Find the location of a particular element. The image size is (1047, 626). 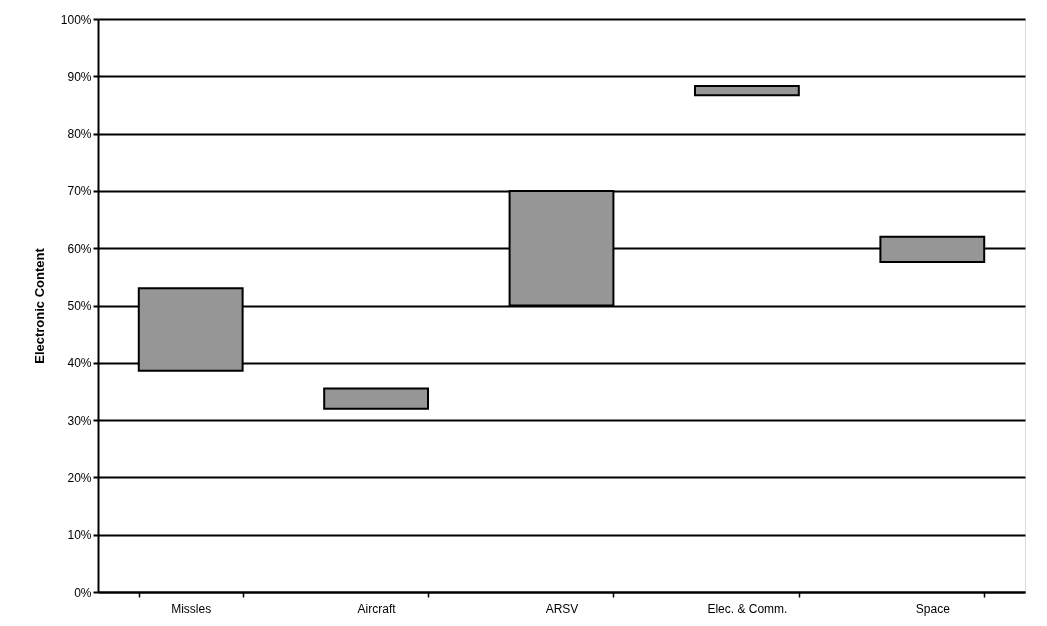

y-axis-title: Electronic Content is located at coordinates (39, 305).